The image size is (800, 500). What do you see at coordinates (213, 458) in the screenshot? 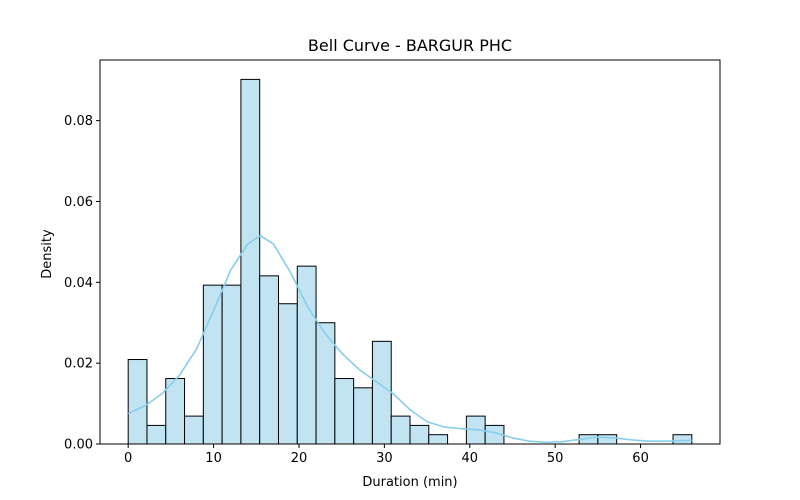
I see `x-tick-label: 10` at bounding box center [213, 458].